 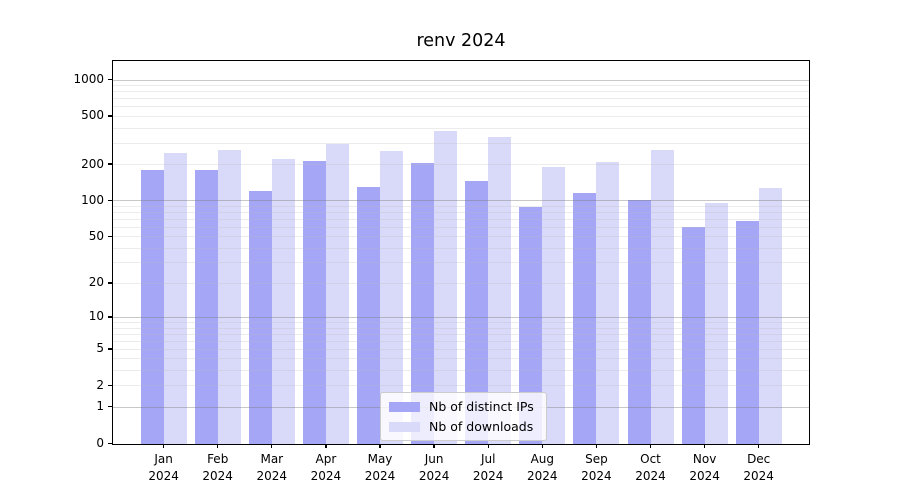 What do you see at coordinates (92, 163) in the screenshot?
I see `y-tick-label: 200` at bounding box center [92, 163].